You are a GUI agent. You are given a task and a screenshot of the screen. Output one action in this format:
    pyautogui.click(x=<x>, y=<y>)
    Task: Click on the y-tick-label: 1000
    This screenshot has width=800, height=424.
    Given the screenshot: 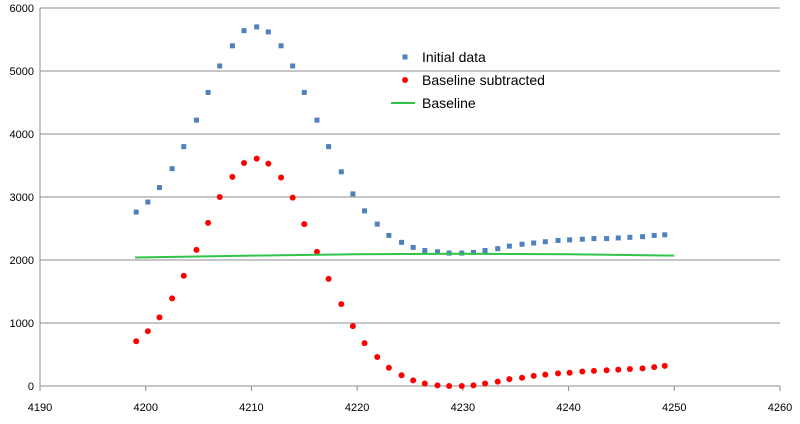 What is the action you would take?
    pyautogui.click(x=22, y=324)
    